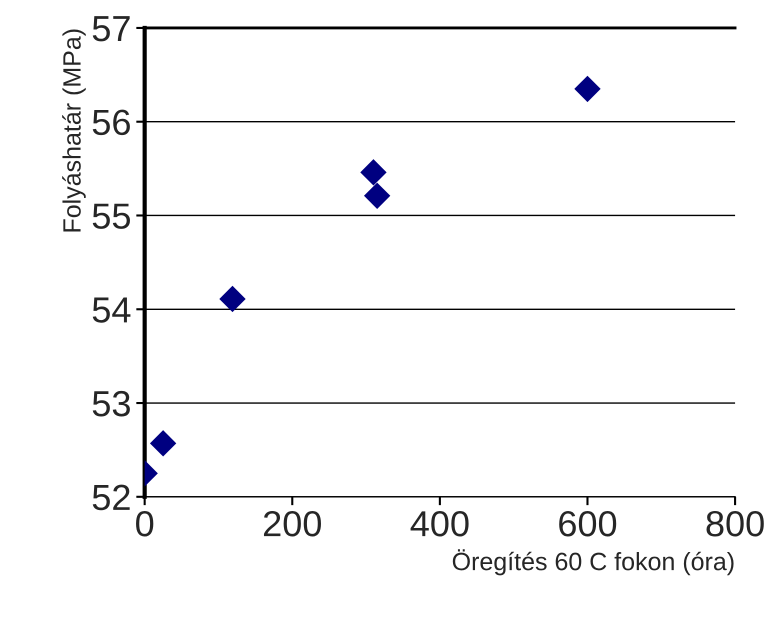 This screenshot has width=782, height=621. I want to click on x-tick-label: 600, so click(587, 523).